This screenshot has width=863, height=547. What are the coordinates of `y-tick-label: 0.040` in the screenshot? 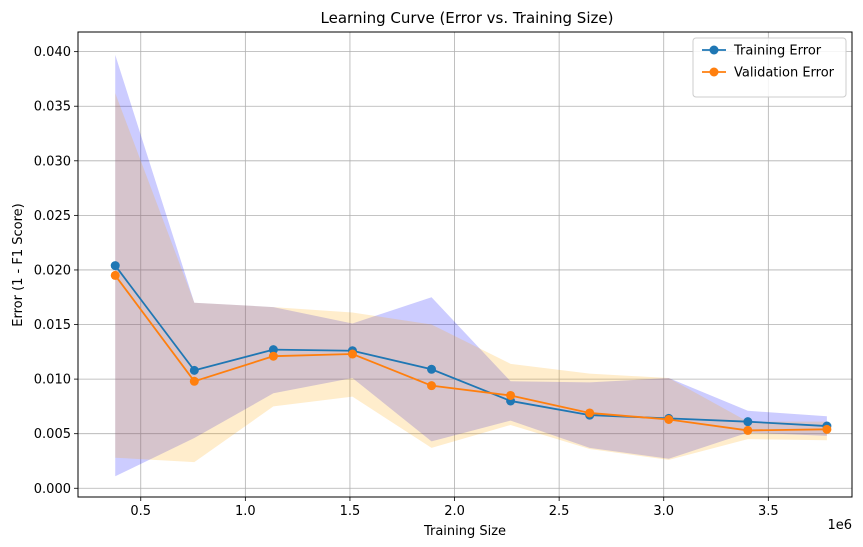 It's located at (52, 52).